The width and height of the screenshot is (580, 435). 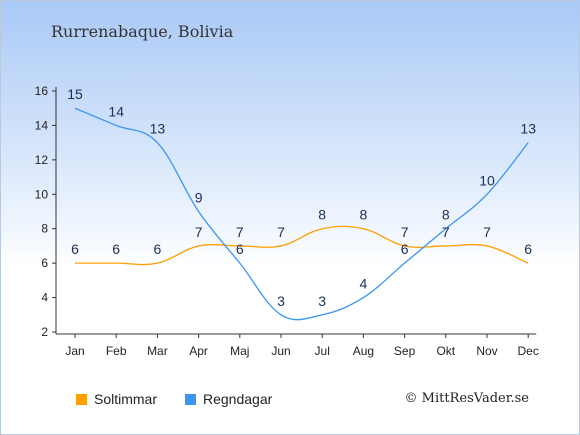 I want to click on y-tick-label: 8, so click(x=44, y=229).